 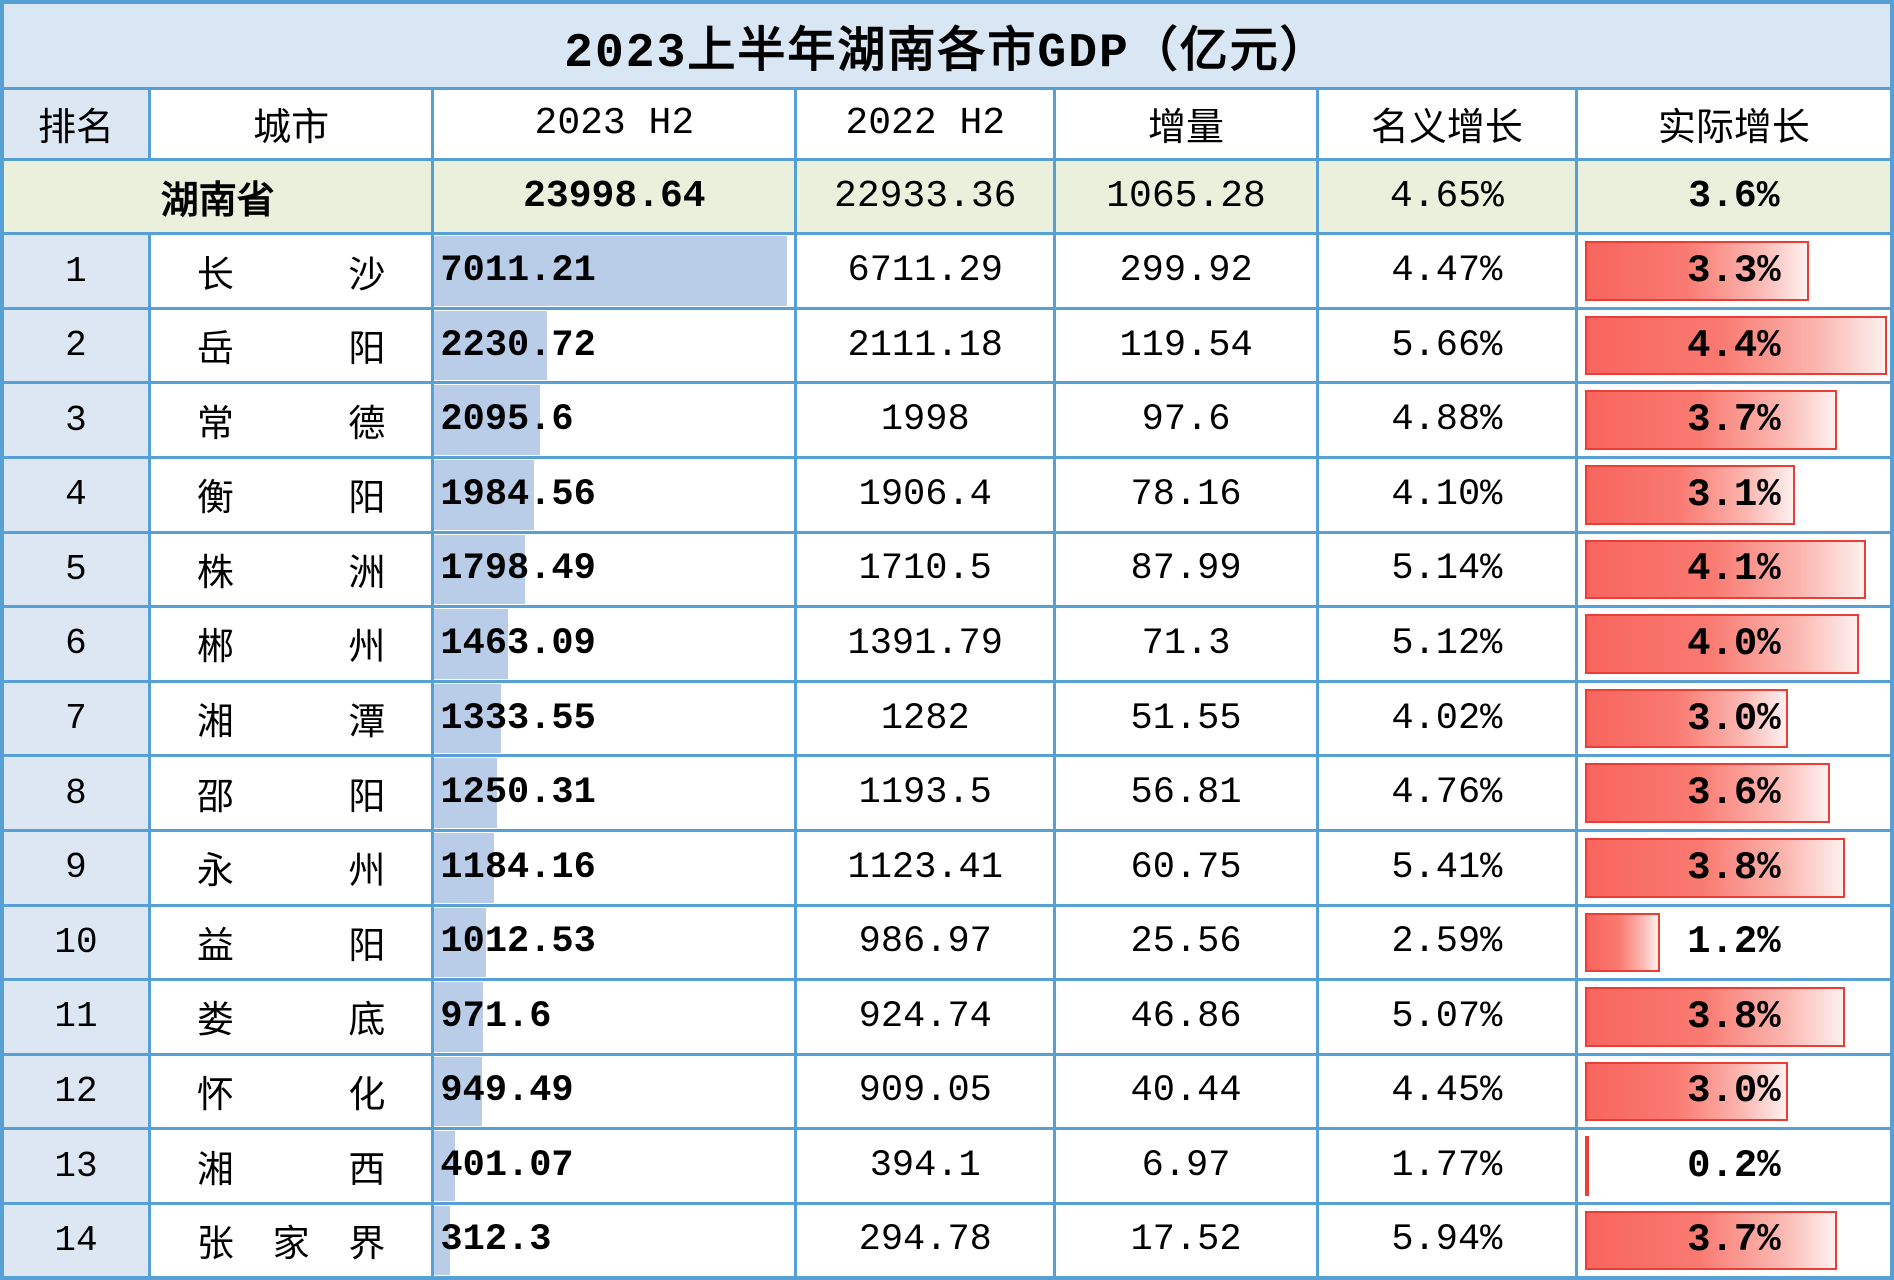 I want to click on gdp-2022-cell: 1193.5, so click(x=925, y=793).